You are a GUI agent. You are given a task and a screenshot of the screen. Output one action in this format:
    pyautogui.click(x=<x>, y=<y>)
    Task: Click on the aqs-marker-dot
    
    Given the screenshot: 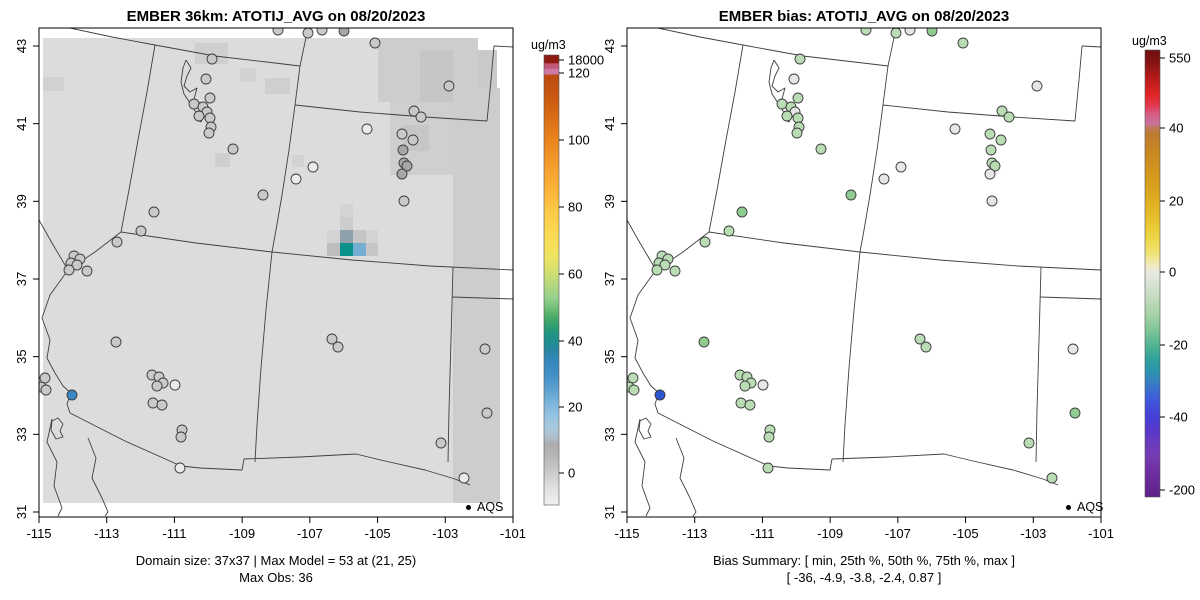 What is the action you would take?
    pyautogui.click(x=1068, y=507)
    